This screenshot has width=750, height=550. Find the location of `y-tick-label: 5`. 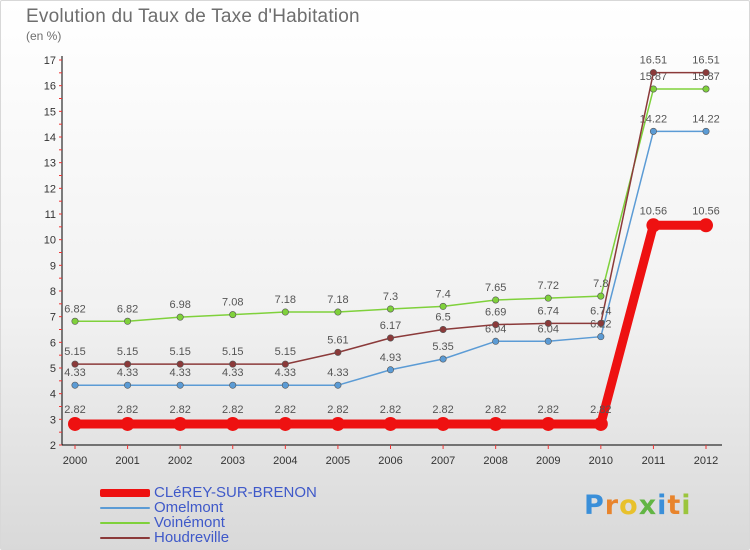

y-tick-label: 5 is located at coordinates (53, 369).